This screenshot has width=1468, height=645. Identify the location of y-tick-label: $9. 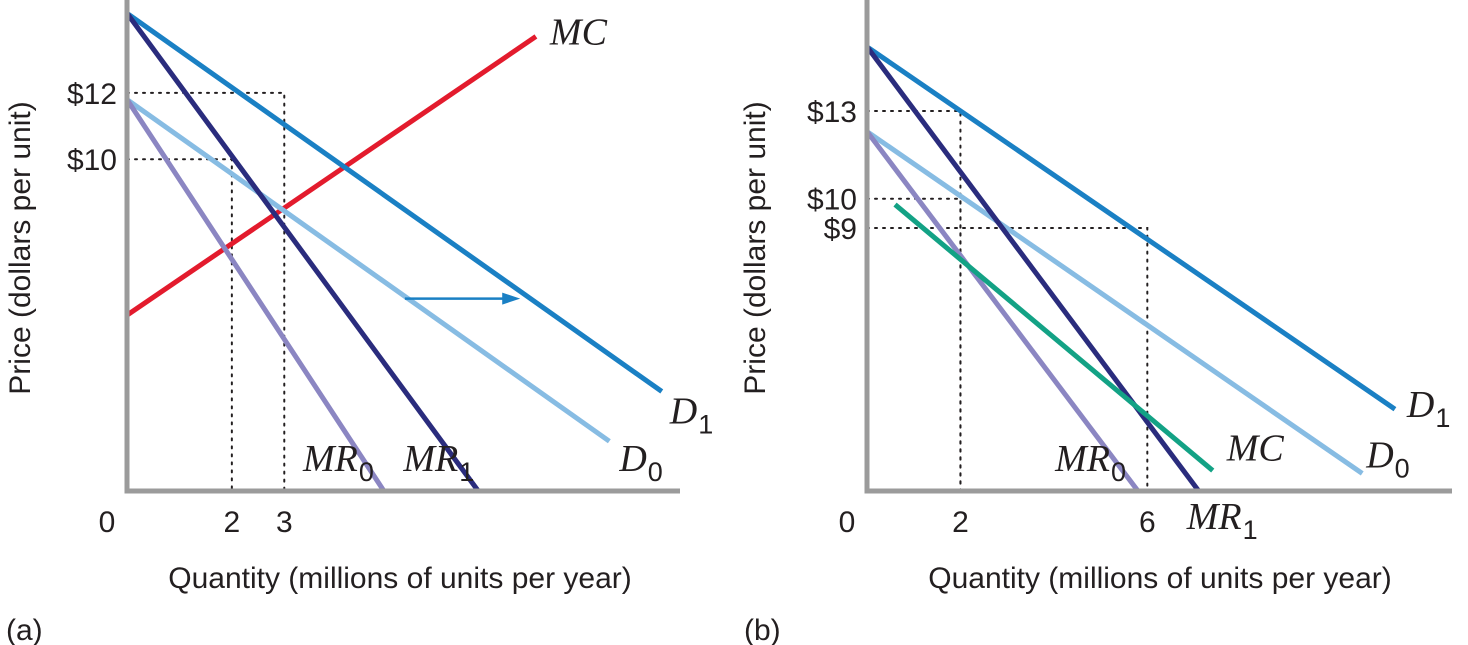
(840, 229).